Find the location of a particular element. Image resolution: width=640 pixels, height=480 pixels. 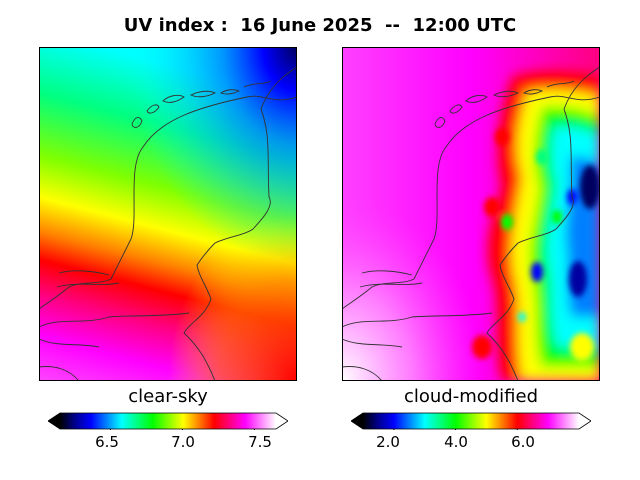

cloud-modified-tick: 4.0 is located at coordinates (456, 442).